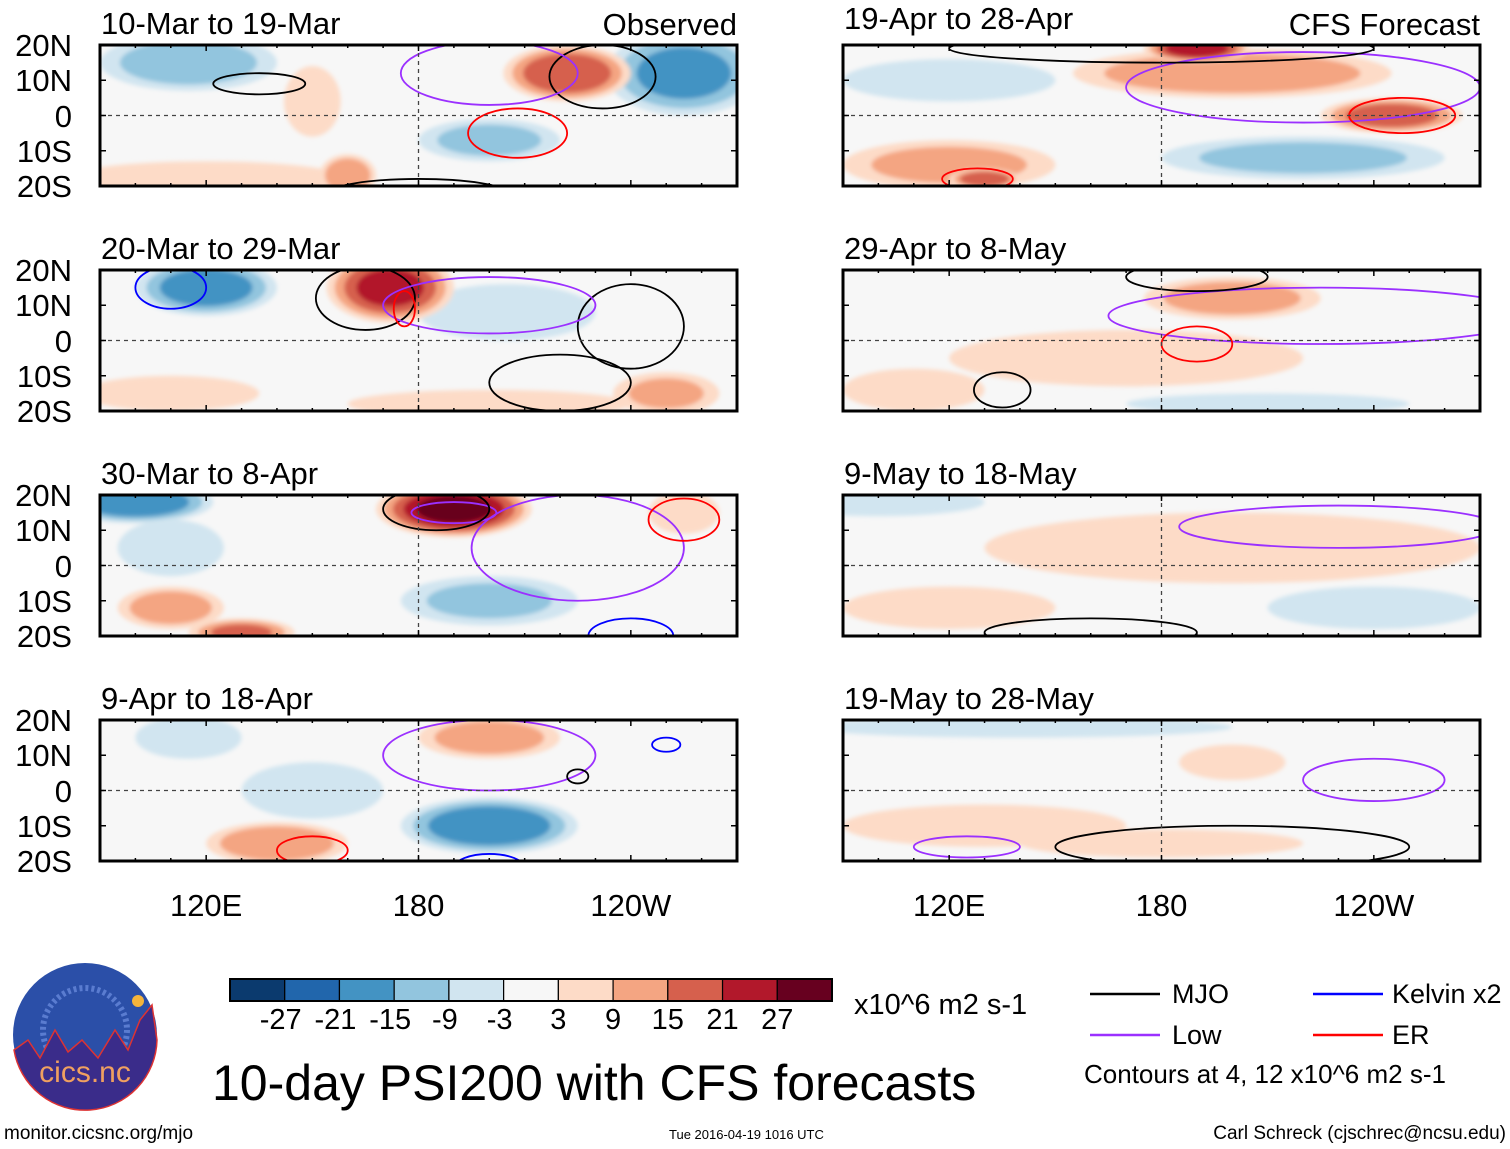 This screenshot has height=1149, width=1510. Describe the element at coordinates (99, 1133) in the screenshot. I see `footer-url: monitor.cicsnc.org/mjo` at that location.